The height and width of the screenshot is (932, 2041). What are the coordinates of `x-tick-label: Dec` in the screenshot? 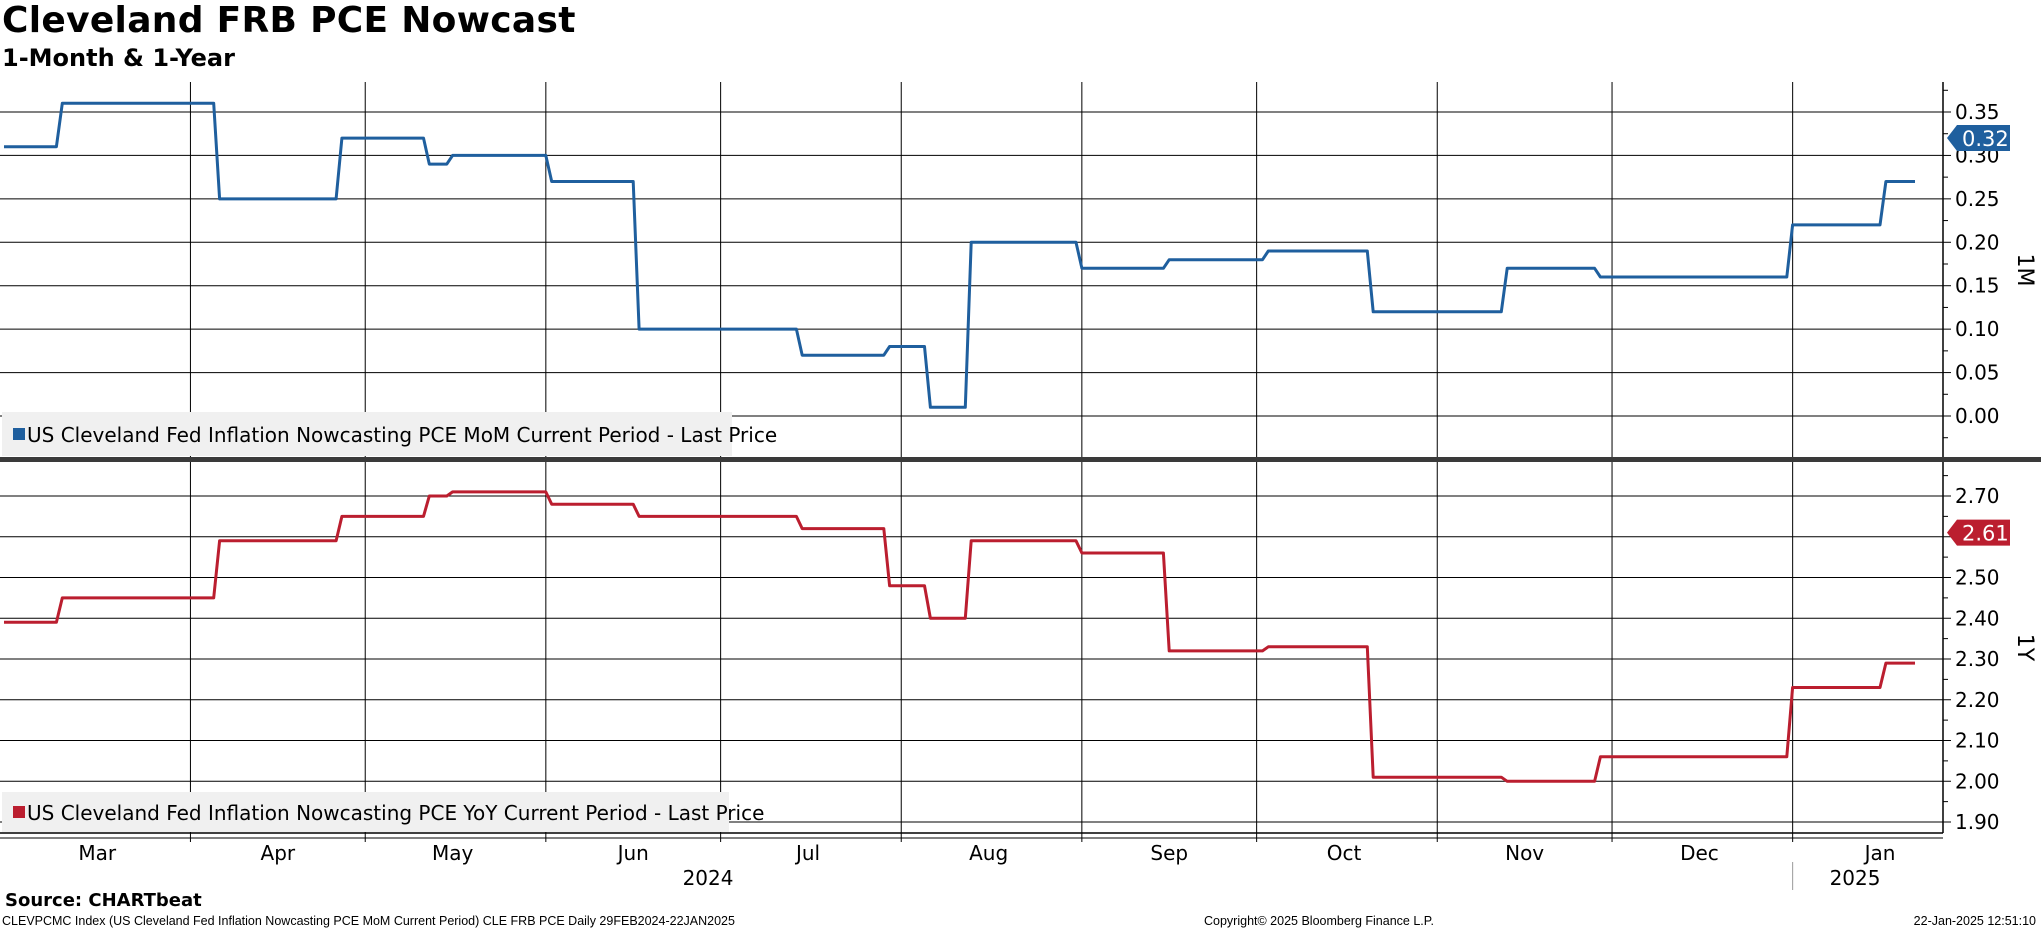 It's located at (1699, 853).